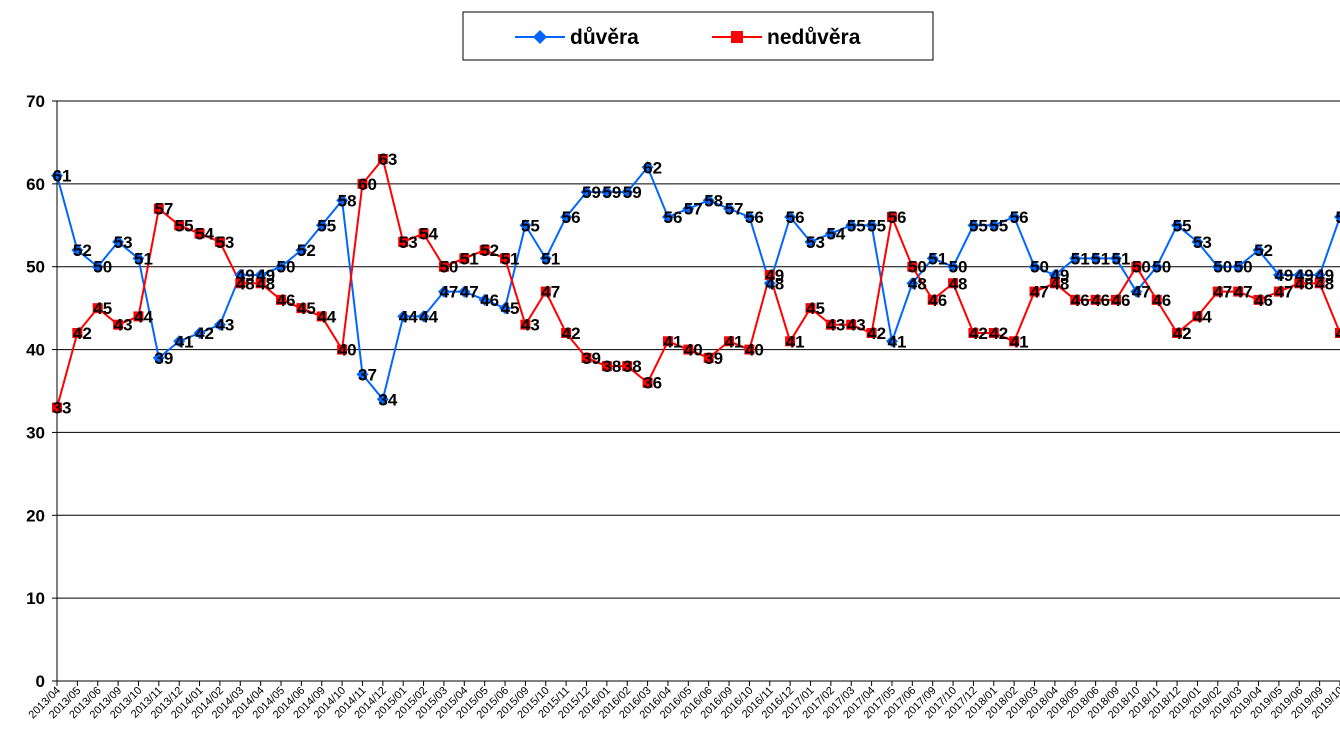 This screenshot has width=1340, height=752. I want to click on y-tick-label: 40, so click(35, 350).